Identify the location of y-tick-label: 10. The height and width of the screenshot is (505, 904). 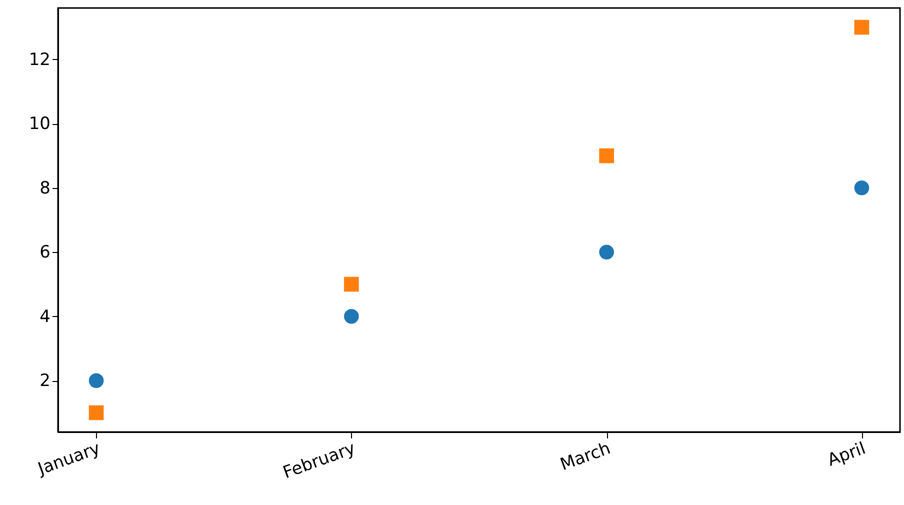
(39, 124).